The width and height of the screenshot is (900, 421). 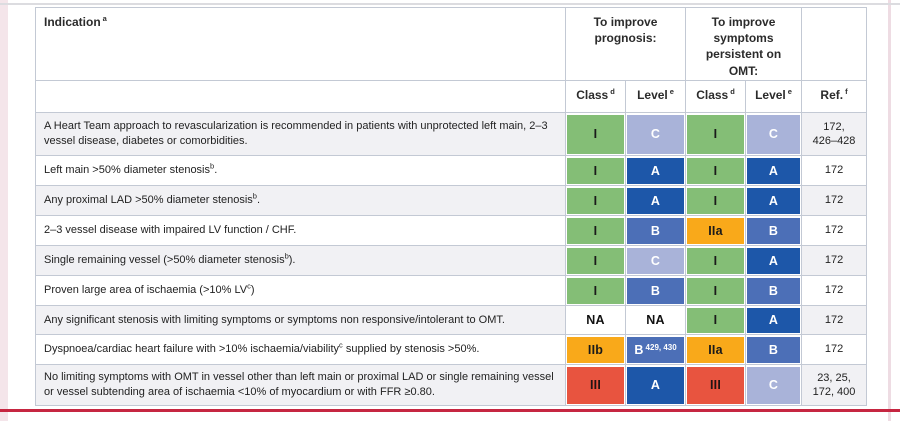 I want to click on left-page-strip, so click(x=4, y=210).